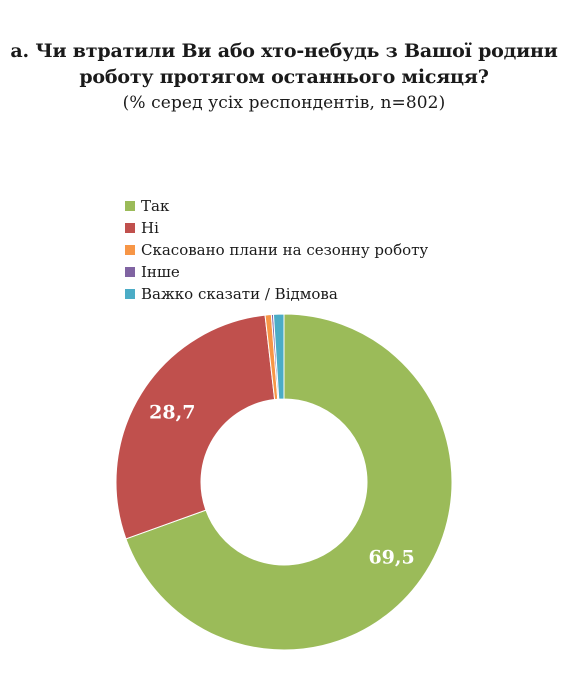 This screenshot has width=568, height=688. I want to click on legend-item: Важко сказати / Відмова, so click(276, 294).